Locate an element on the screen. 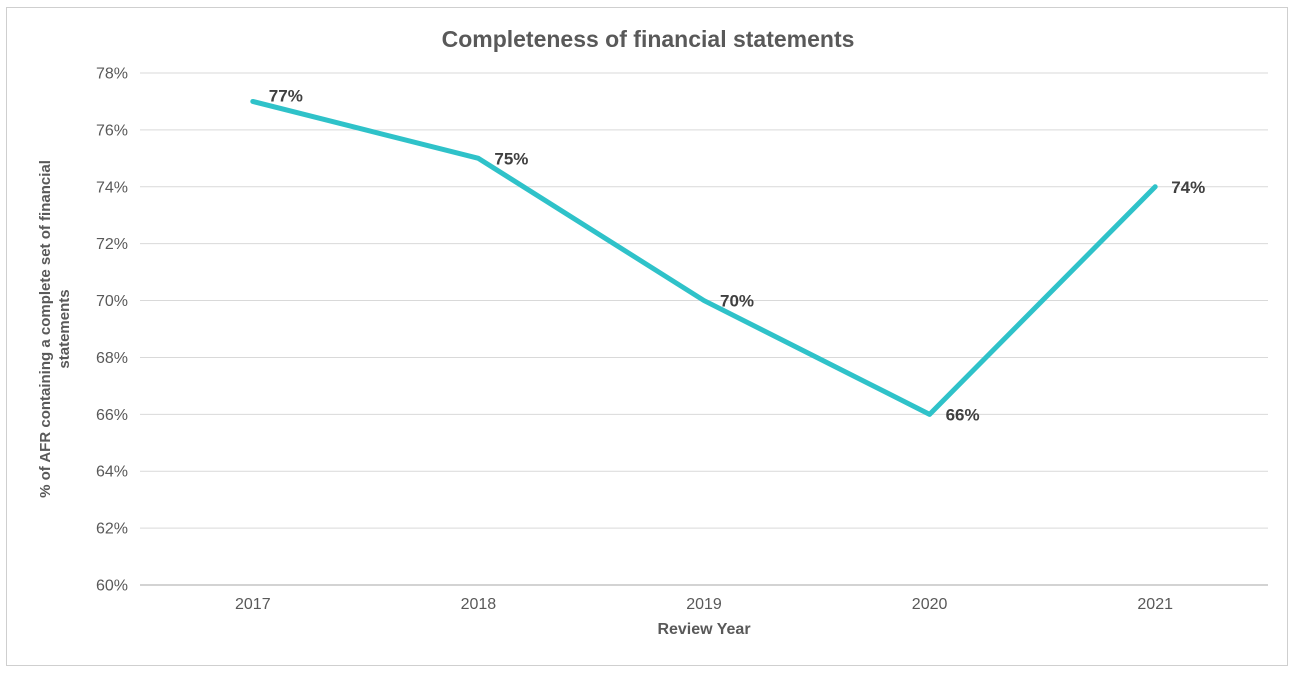 Image resolution: width=1296 pixels, height=674 pixels. y-tick-label: 66% is located at coordinates (112, 415).